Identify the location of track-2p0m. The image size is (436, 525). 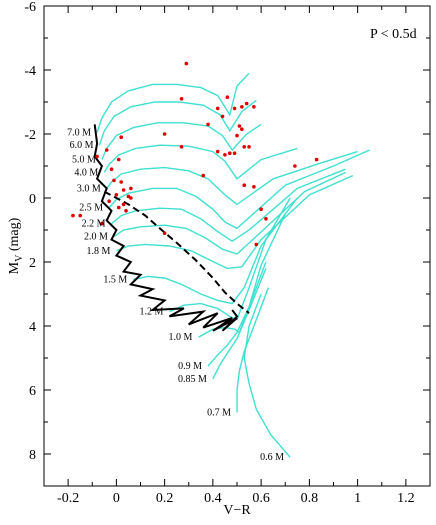
(229, 213).